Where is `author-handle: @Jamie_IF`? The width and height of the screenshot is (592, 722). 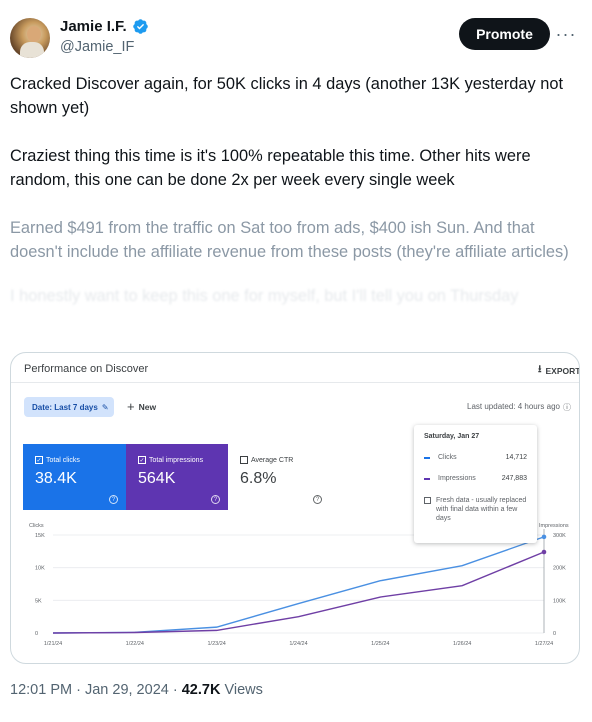 author-handle: @Jamie_IF is located at coordinates (97, 47).